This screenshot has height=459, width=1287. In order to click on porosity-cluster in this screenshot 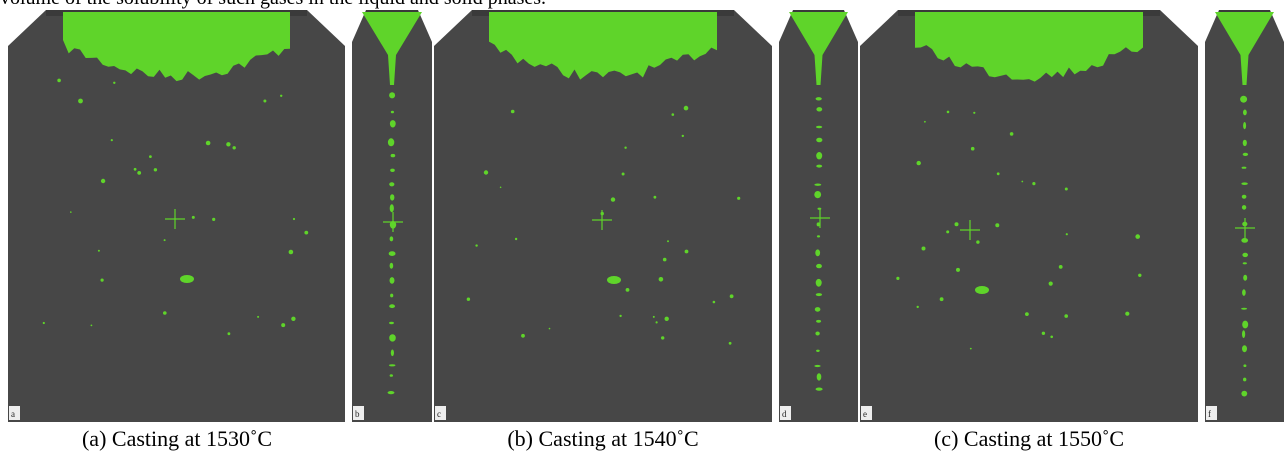, I will do `click(187, 279)`.